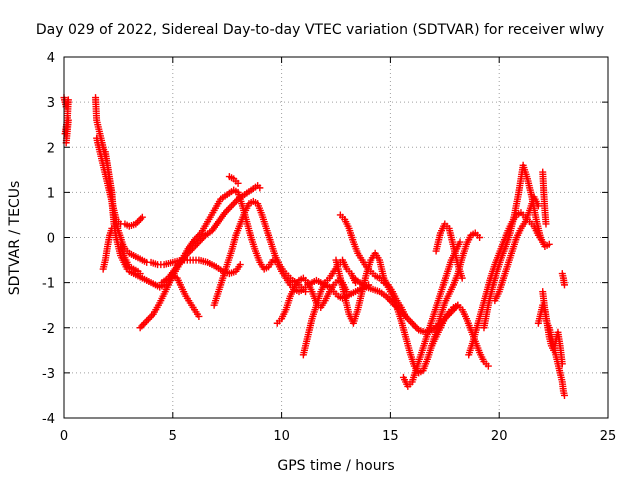 The image size is (640, 480). What do you see at coordinates (48, 284) in the screenshot?
I see `y-tick-label: -1` at bounding box center [48, 284].